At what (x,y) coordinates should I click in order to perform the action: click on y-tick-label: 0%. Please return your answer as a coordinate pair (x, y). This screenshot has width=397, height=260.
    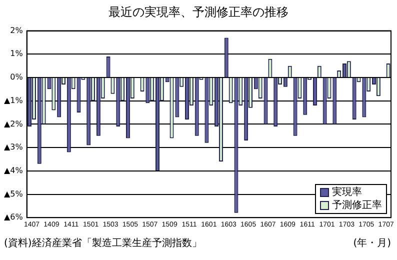
    Looking at the image, I should click on (17, 77).